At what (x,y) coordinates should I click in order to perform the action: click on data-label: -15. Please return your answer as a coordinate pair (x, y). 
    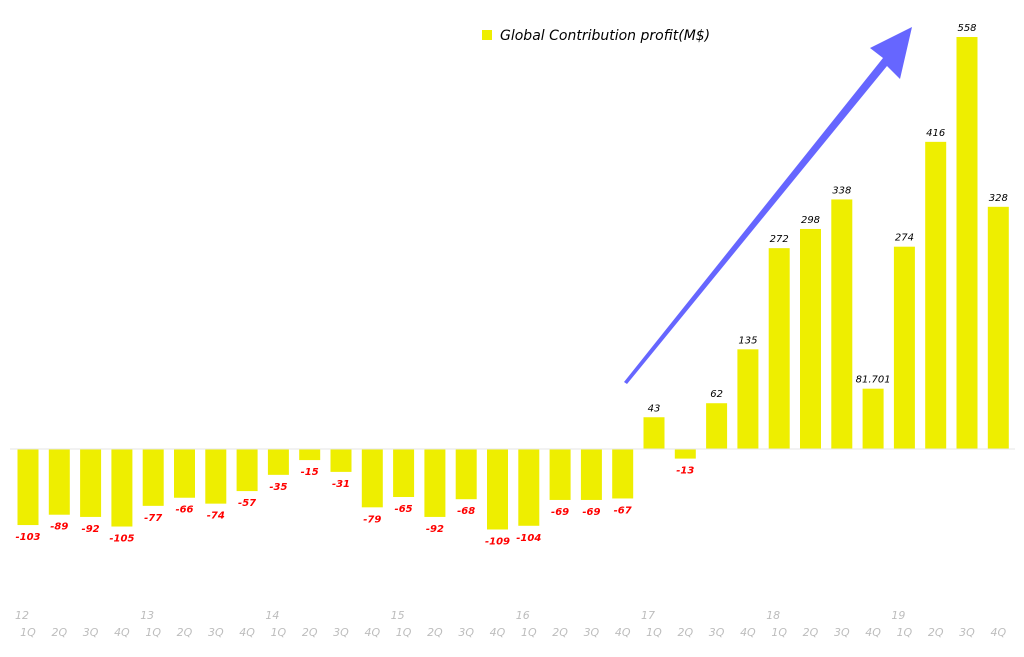
    Looking at the image, I should click on (310, 472).